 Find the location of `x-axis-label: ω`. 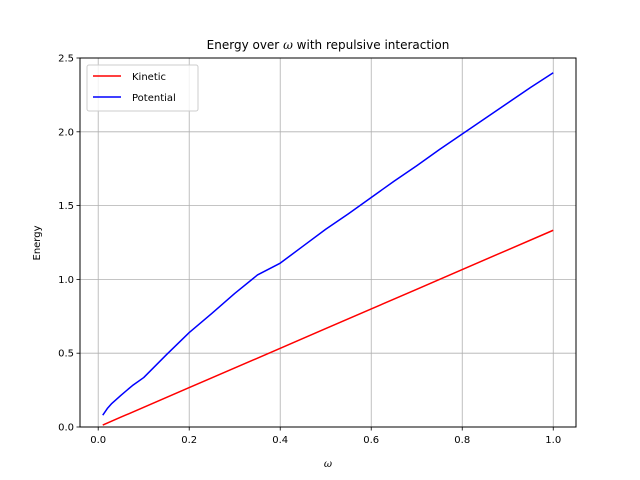

x-axis-label: ω is located at coordinates (328, 464).